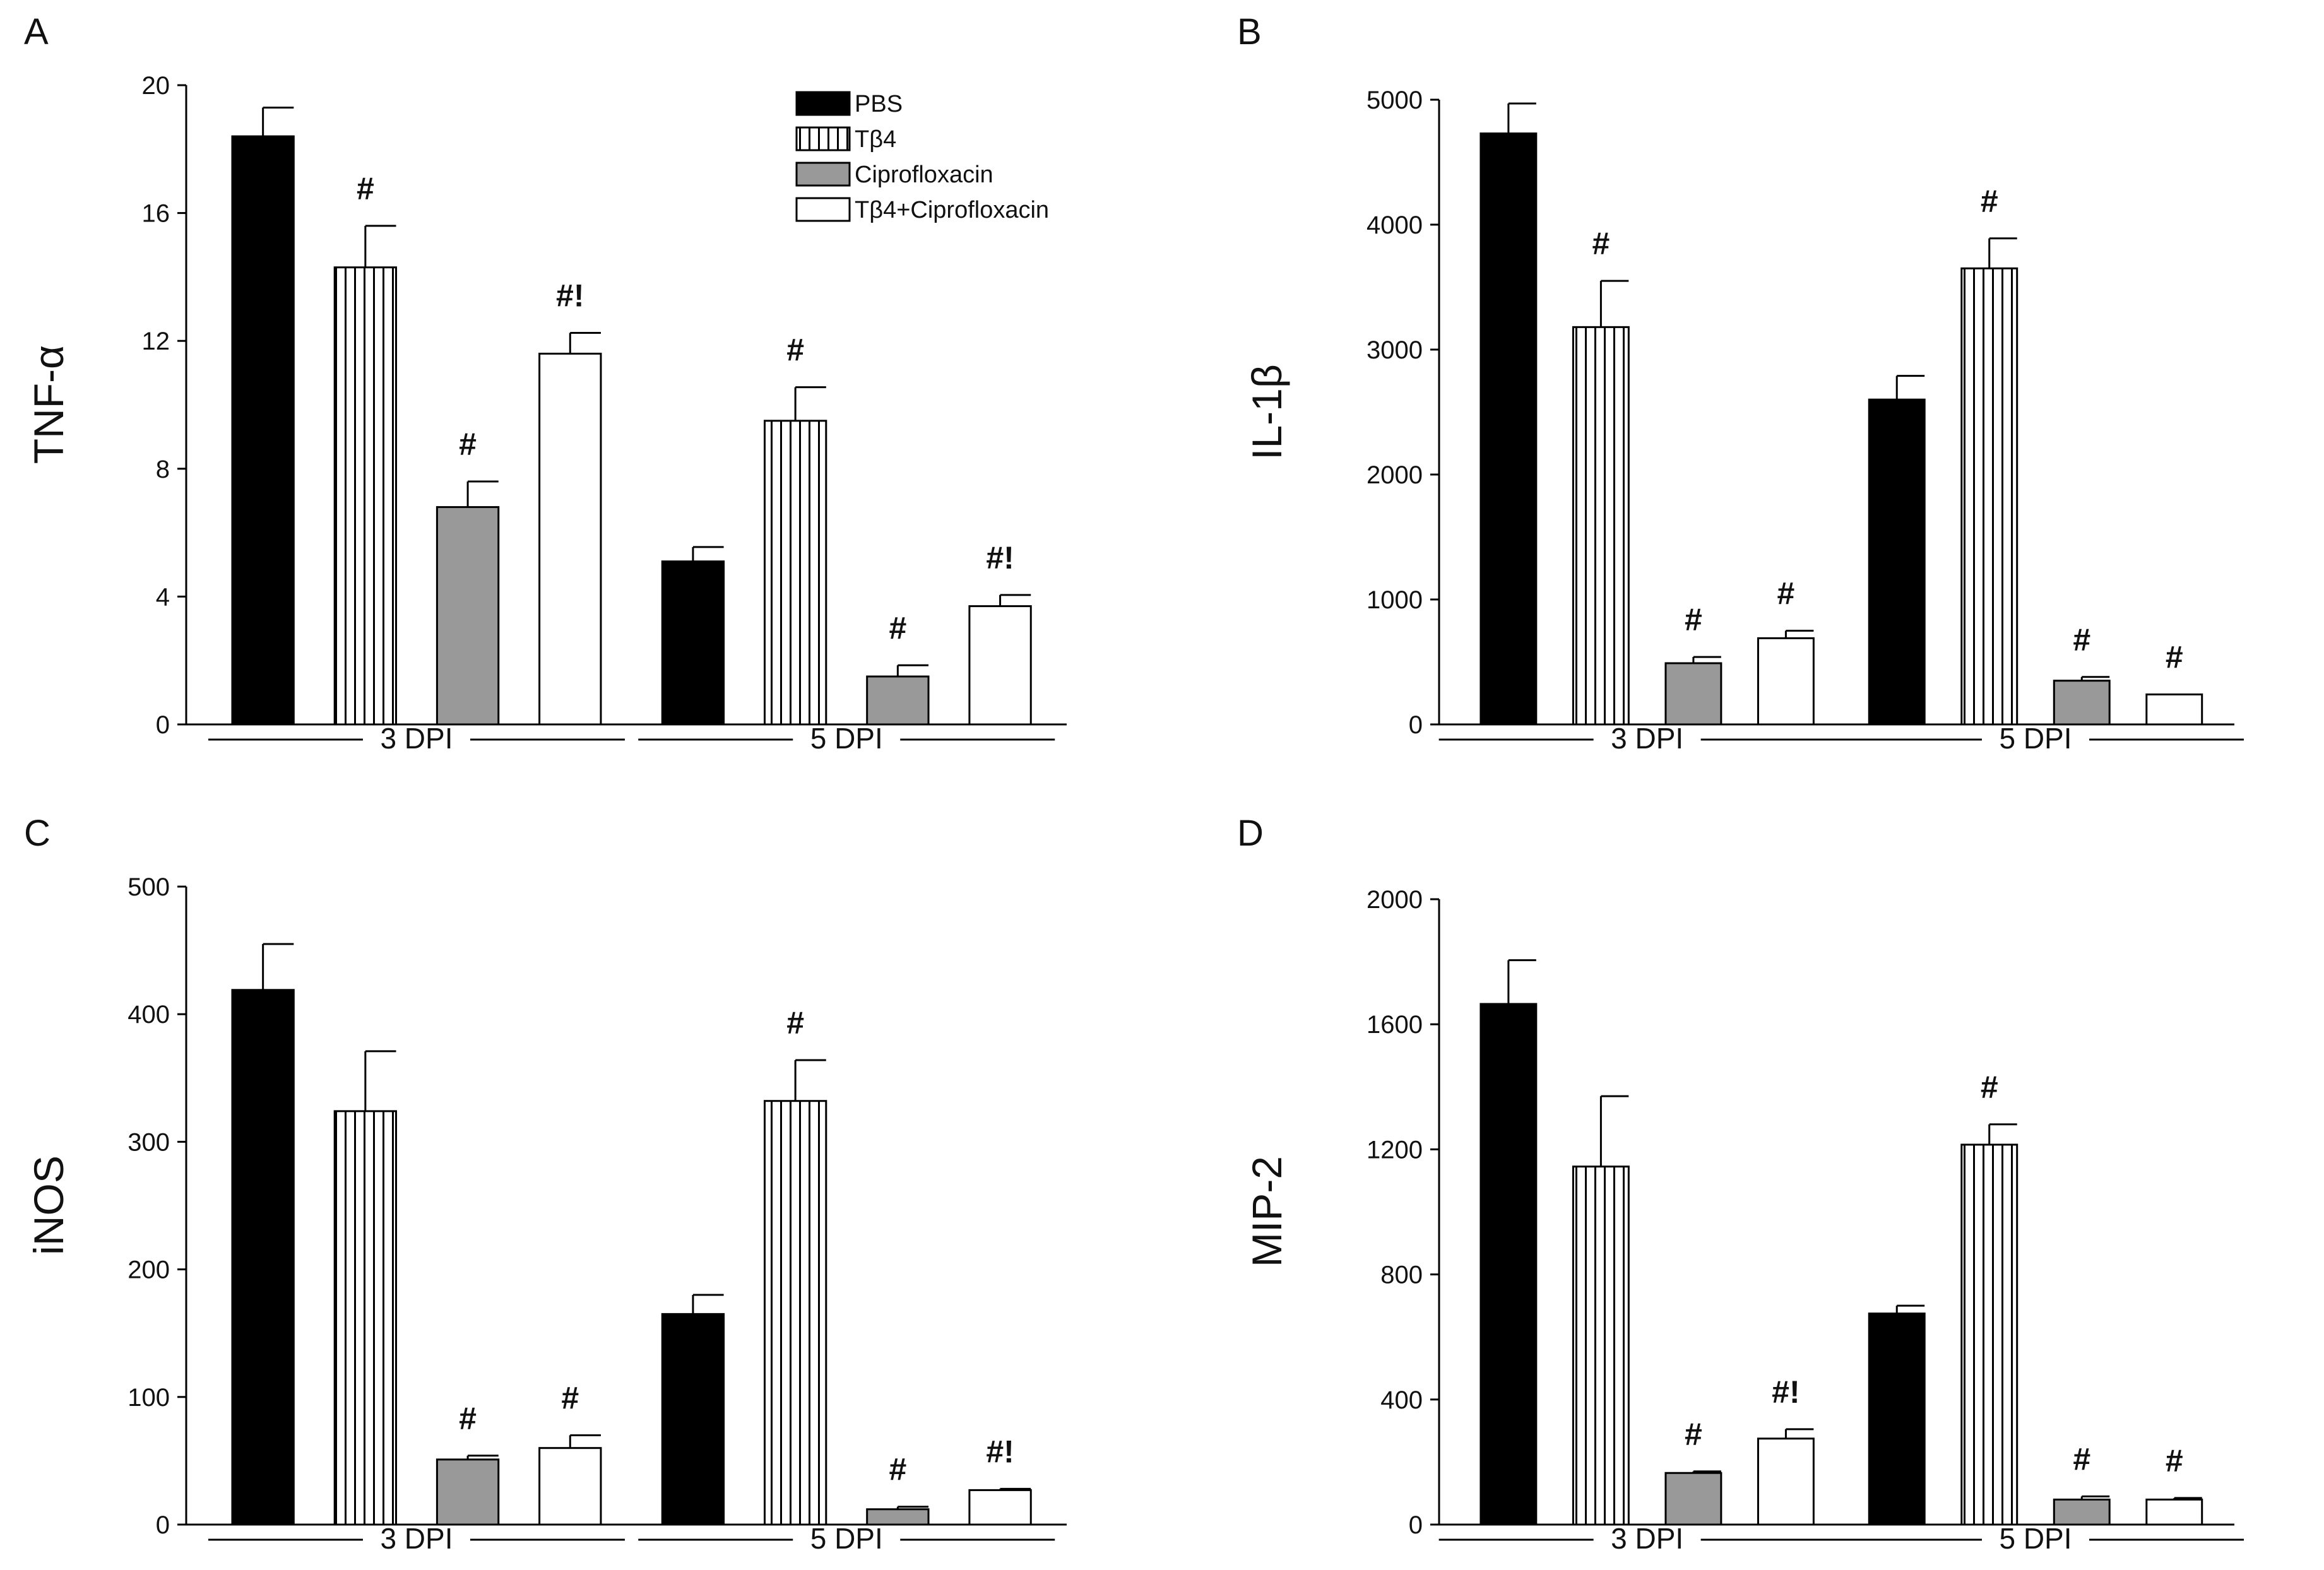  I want to click on panel-a-5dpi-label: 5 DPI, so click(846, 738).